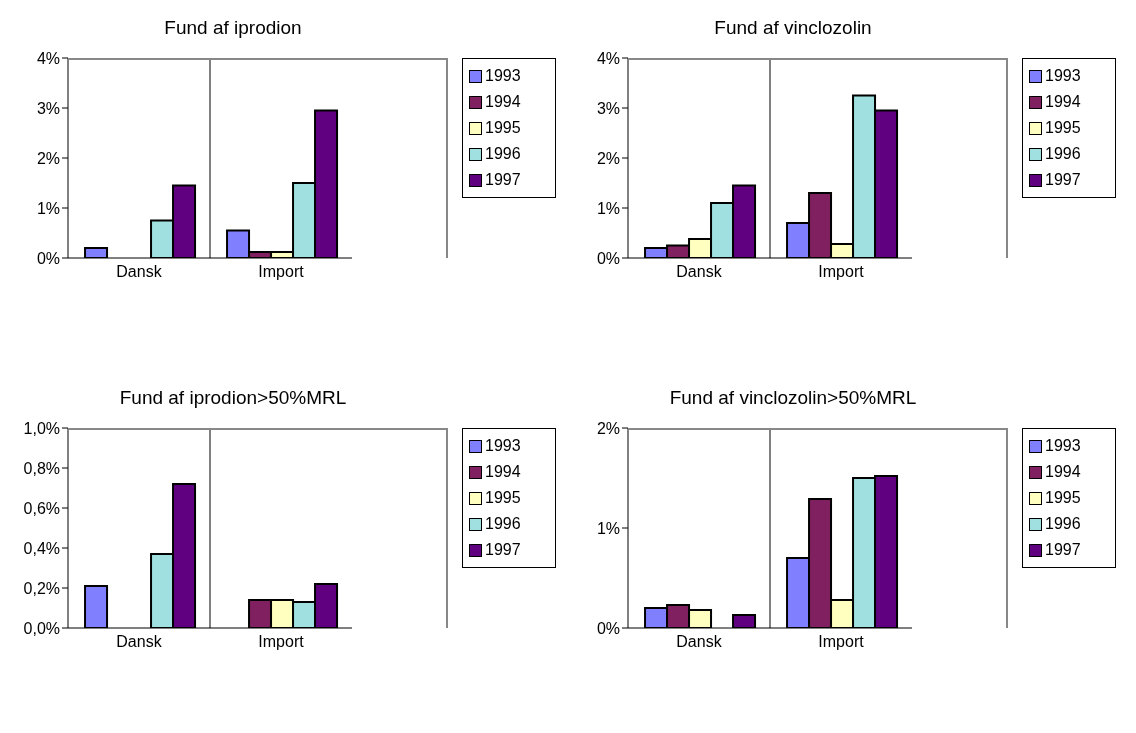  I want to click on y-tick-label: 1,0%, so click(41, 428).